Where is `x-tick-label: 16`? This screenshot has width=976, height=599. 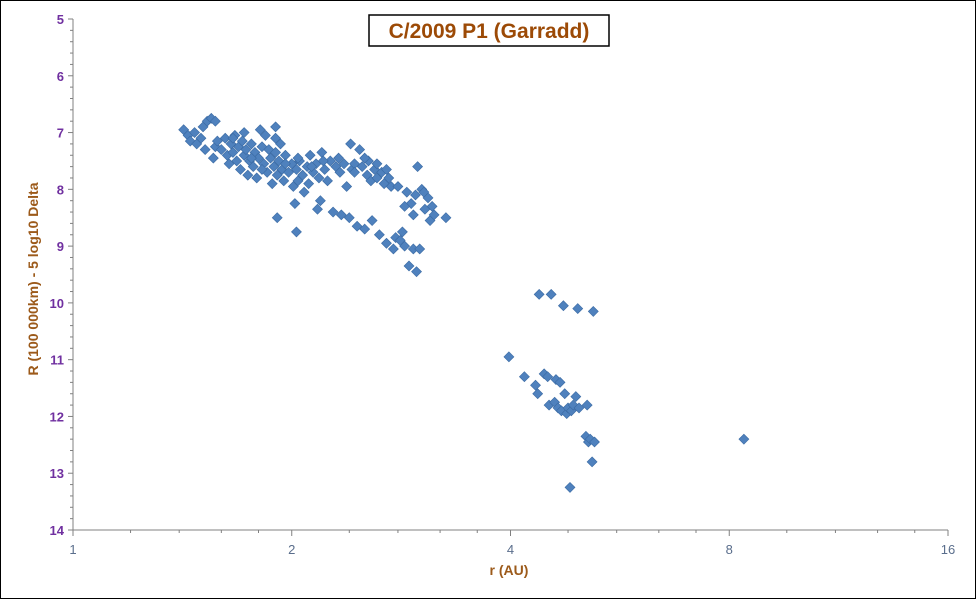
x-tick-label: 16 is located at coordinates (948, 549).